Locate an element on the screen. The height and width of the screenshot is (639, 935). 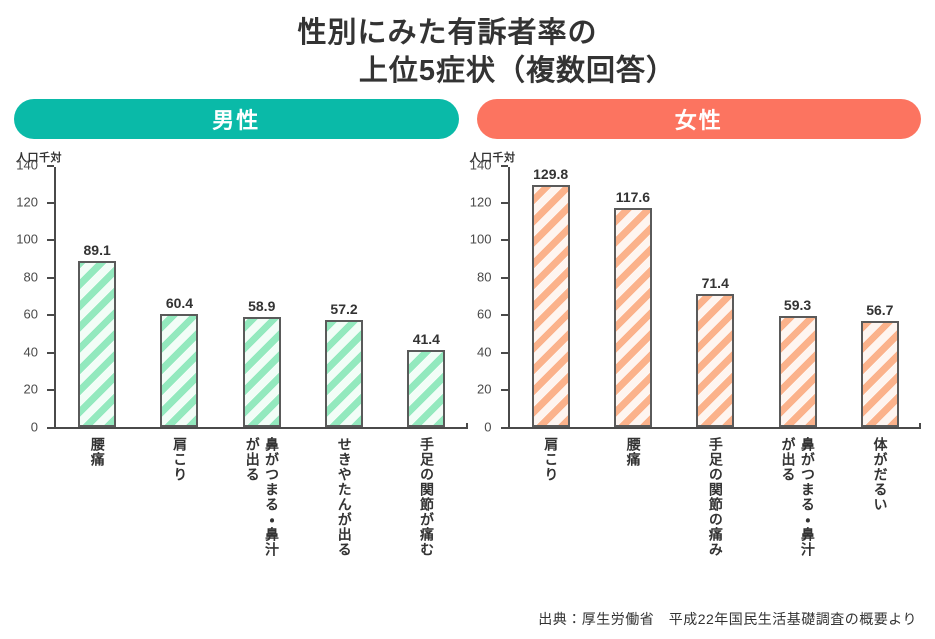
gender-header-row: 男性 女性 is located at coordinates (467, 115).